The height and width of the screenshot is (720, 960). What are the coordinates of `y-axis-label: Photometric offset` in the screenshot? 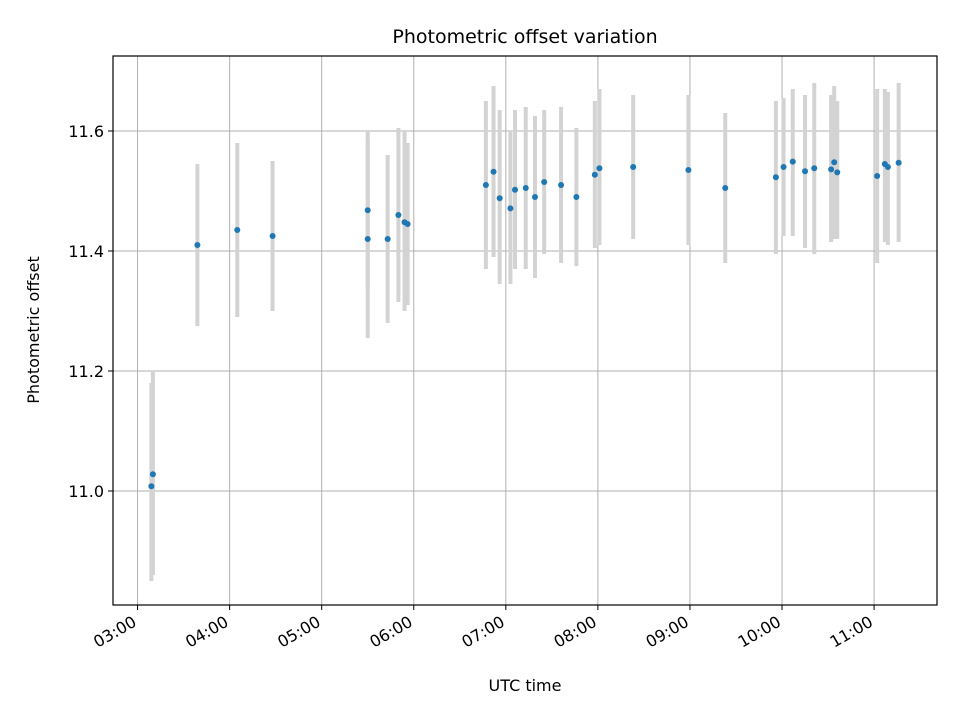 It's located at (33, 330).